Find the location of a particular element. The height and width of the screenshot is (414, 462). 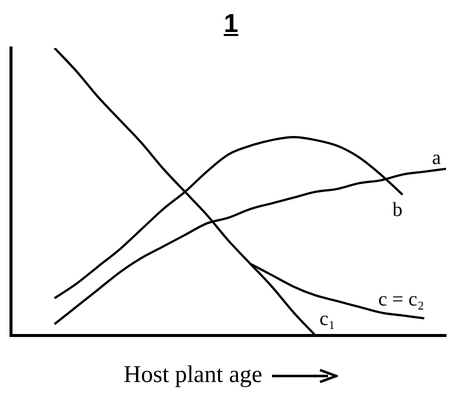

series-label: a is located at coordinates (436, 158).